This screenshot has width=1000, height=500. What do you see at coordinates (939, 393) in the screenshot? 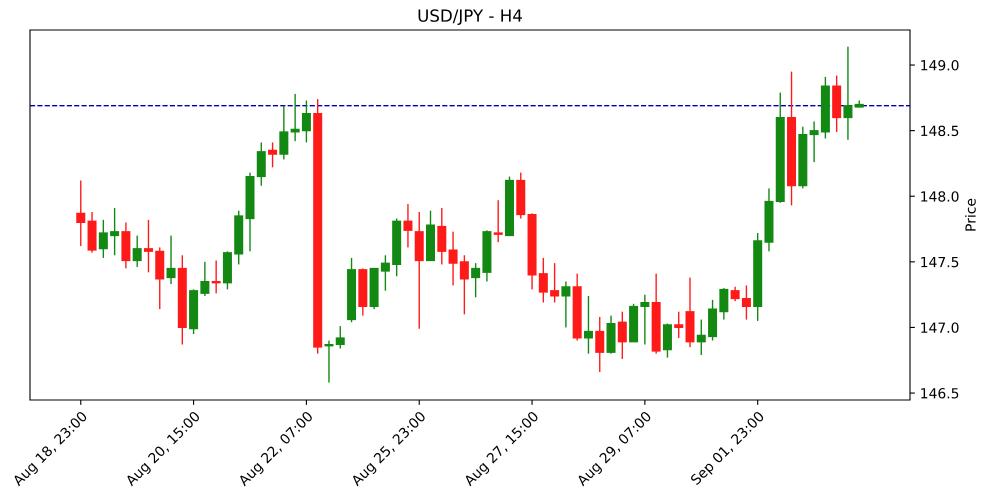
I see `y-tick-label: 146.5` at bounding box center [939, 393].